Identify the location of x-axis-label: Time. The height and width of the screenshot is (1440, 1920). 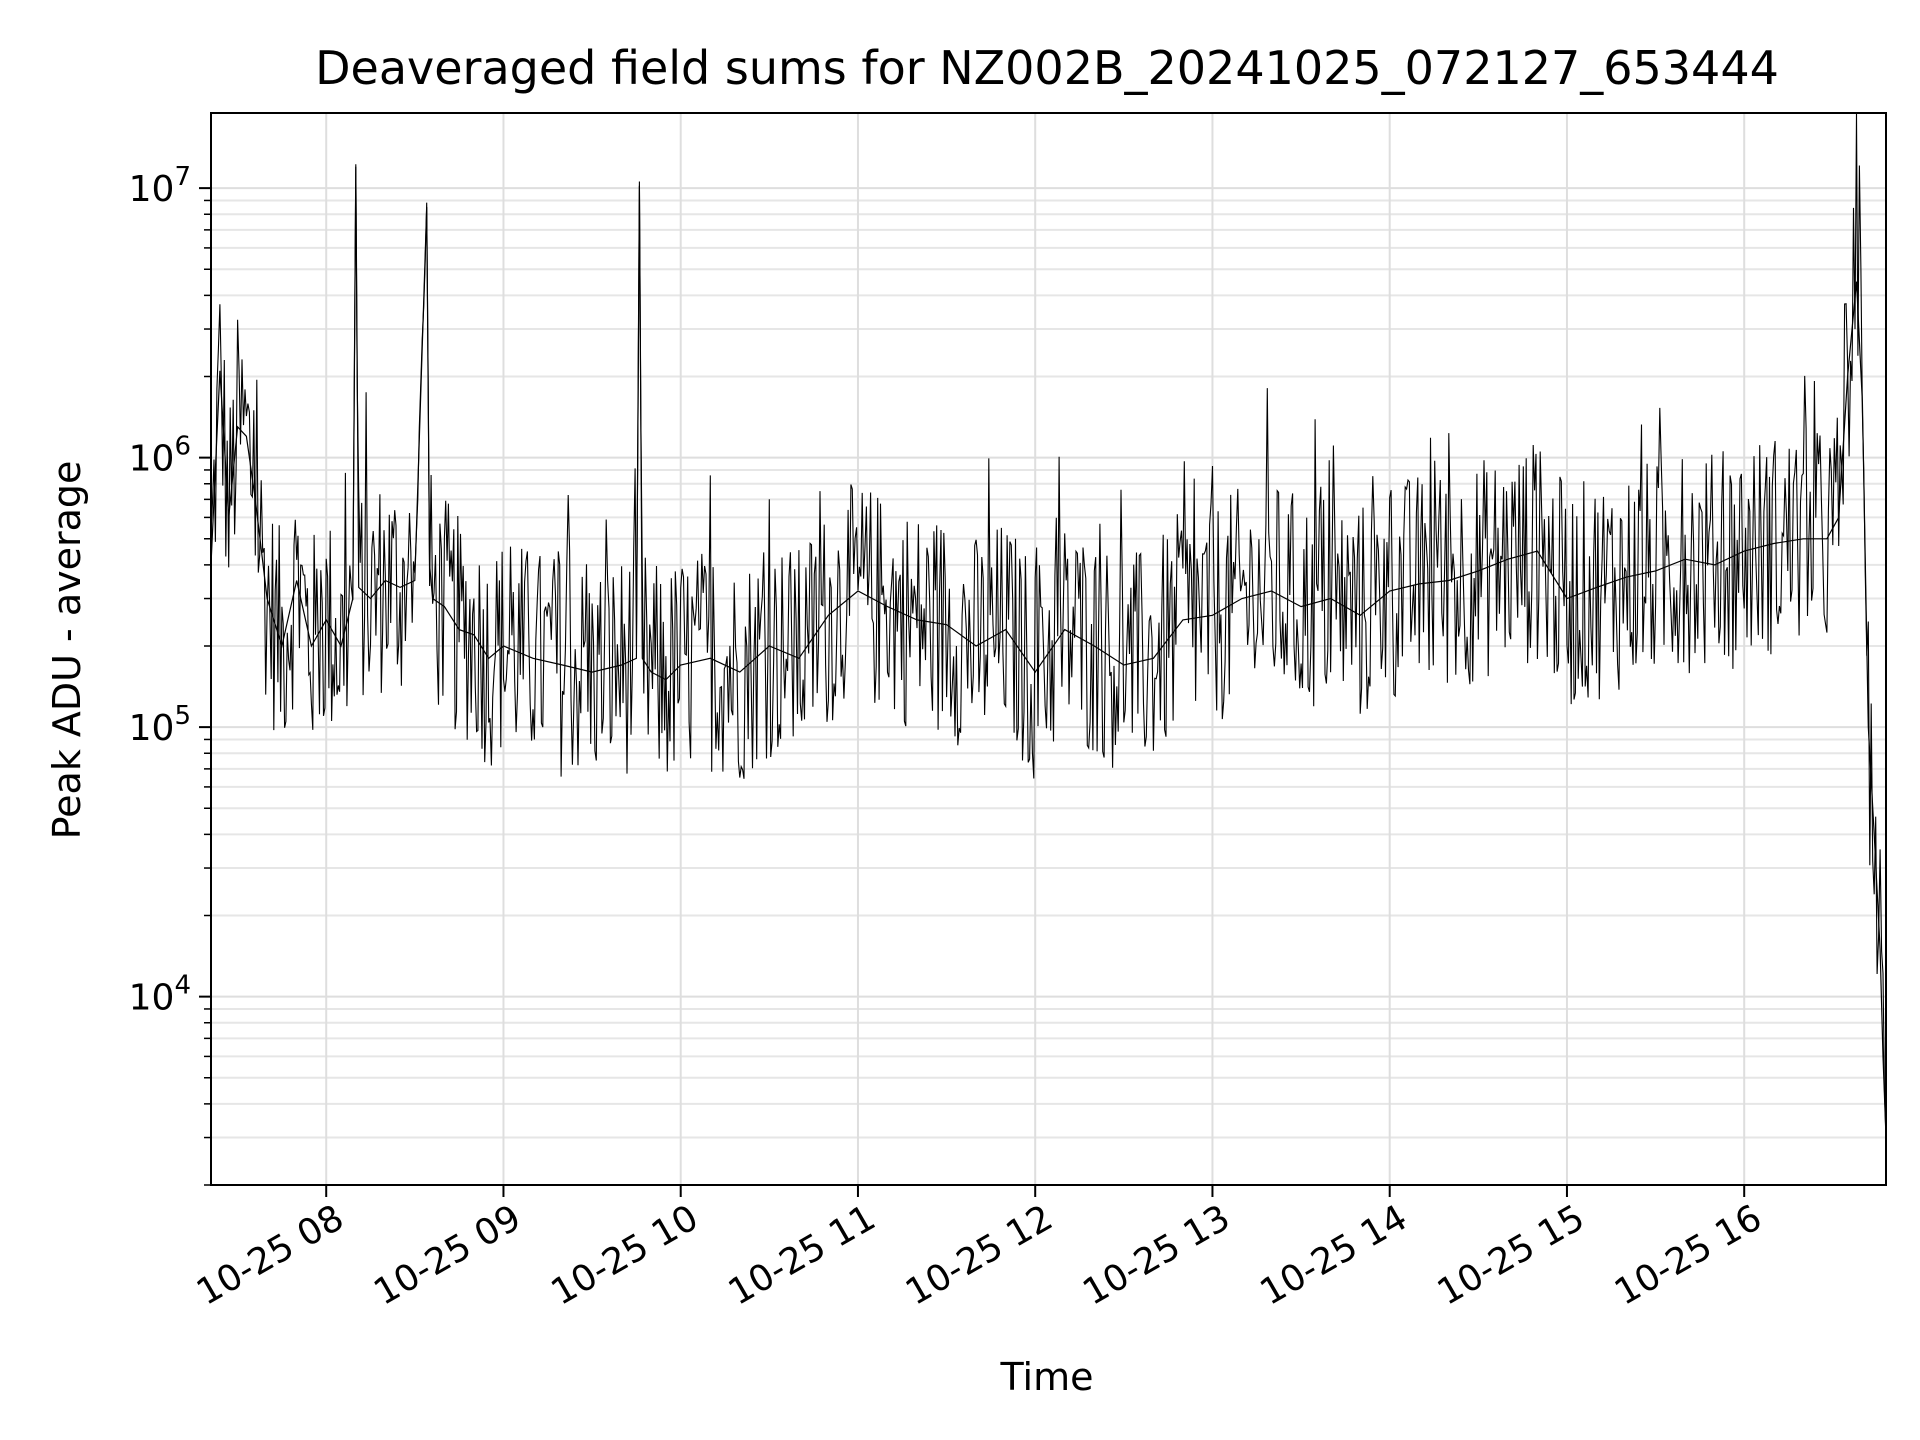
(1047, 1377).